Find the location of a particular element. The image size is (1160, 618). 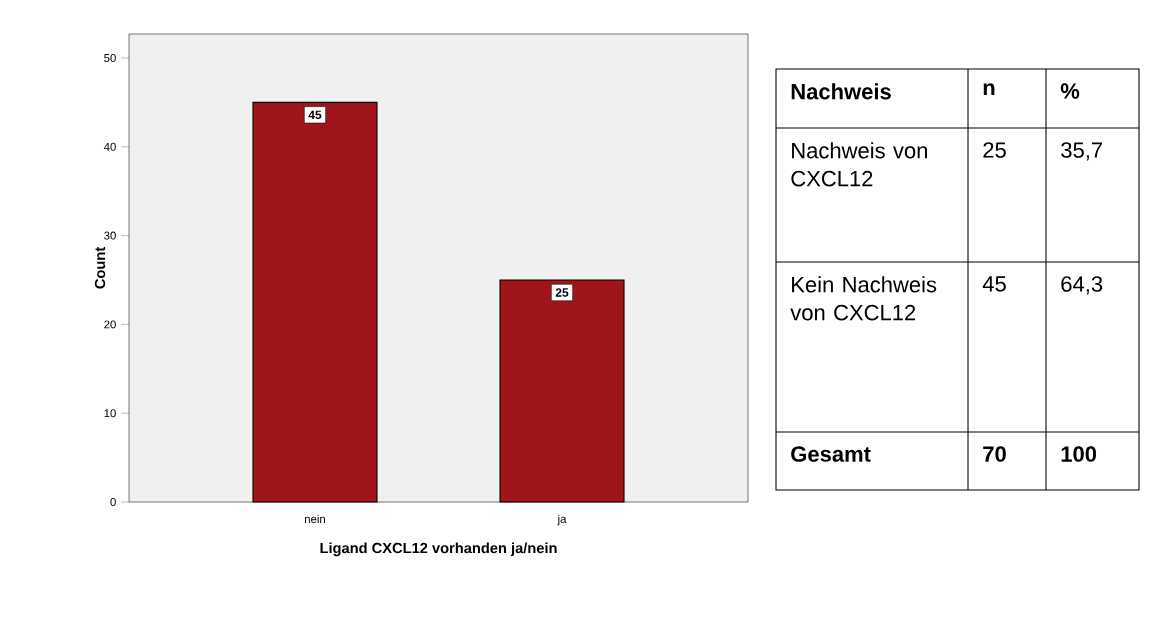

y-tick-label: 30 is located at coordinates (110, 235).